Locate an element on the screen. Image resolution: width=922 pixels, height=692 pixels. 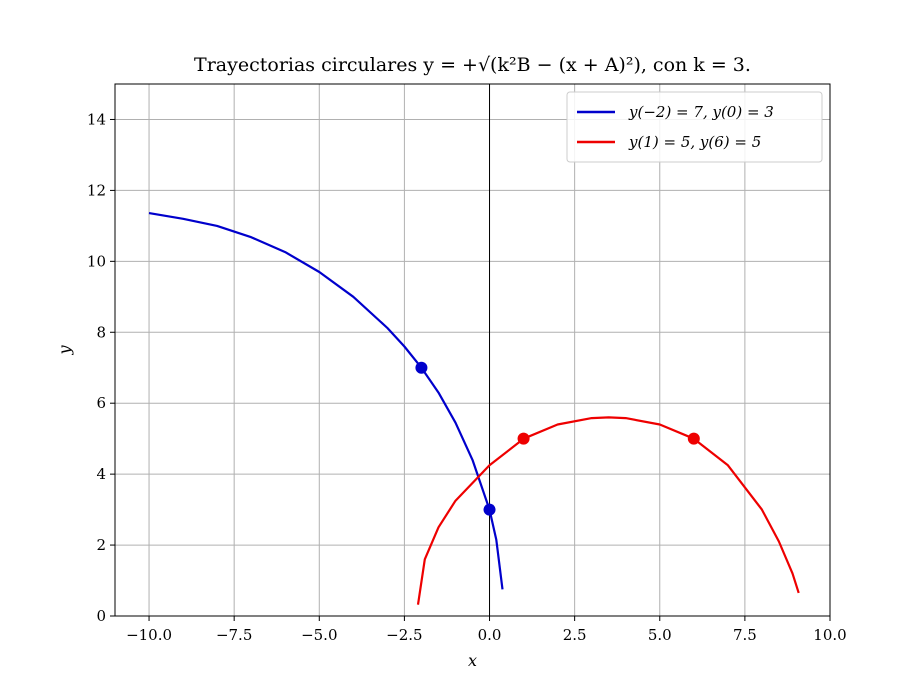
x-tick-label: −5.0 is located at coordinates (319, 635).